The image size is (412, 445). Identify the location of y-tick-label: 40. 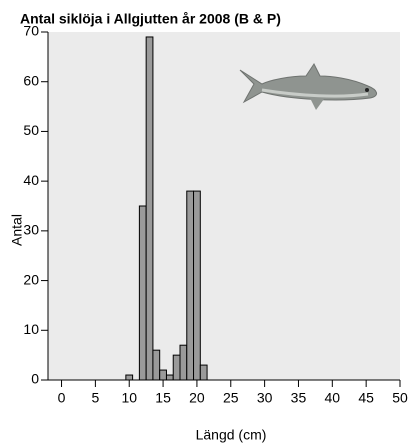
(31, 180).